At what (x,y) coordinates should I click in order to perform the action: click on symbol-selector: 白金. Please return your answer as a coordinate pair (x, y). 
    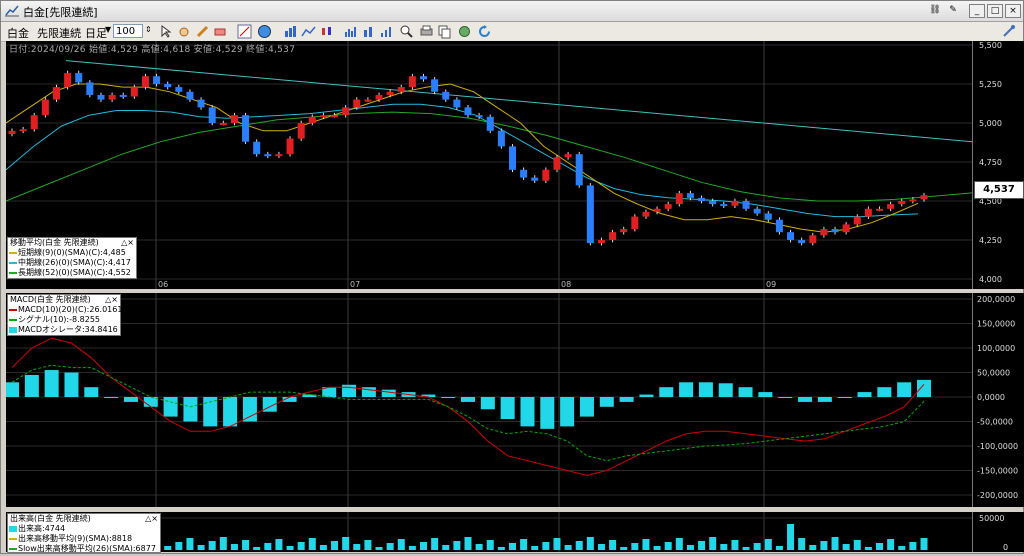
    Looking at the image, I should click on (18, 33).